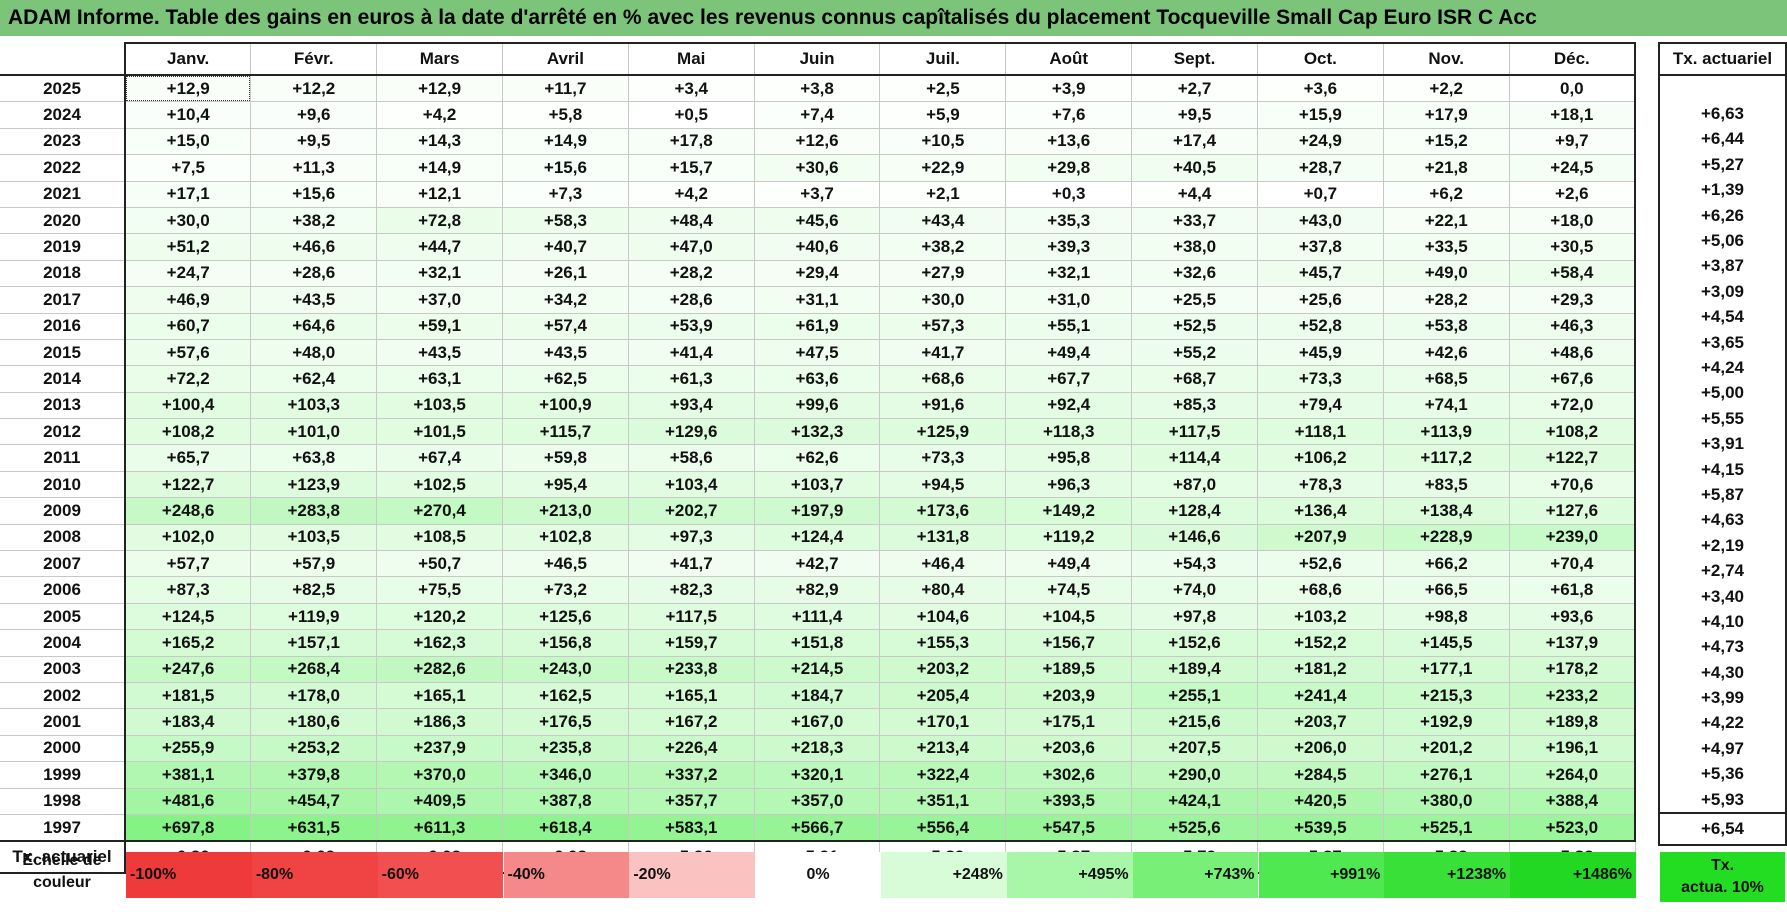 This screenshot has height=912, width=1787. What do you see at coordinates (1446, 141) in the screenshot?
I see `gain-cell: +15,2` at bounding box center [1446, 141].